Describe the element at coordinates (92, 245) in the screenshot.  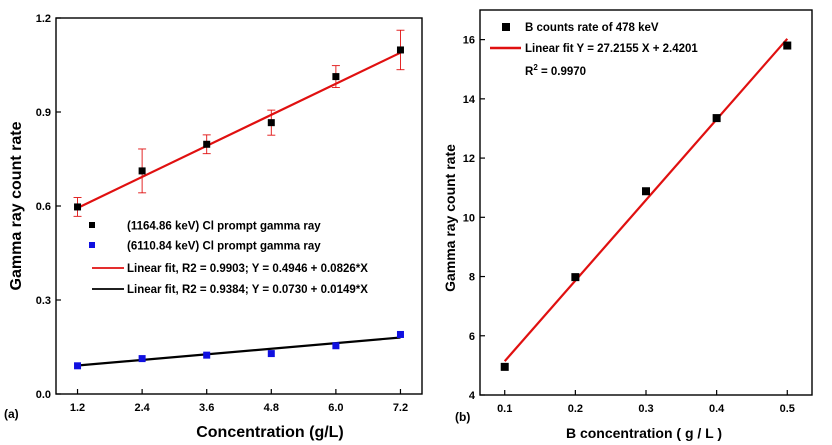
I see `legend-marker-blue-square` at that location.